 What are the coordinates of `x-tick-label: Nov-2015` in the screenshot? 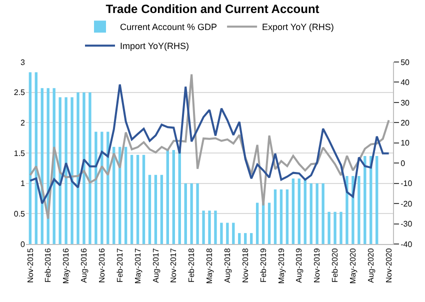 It's located at (30, 265).